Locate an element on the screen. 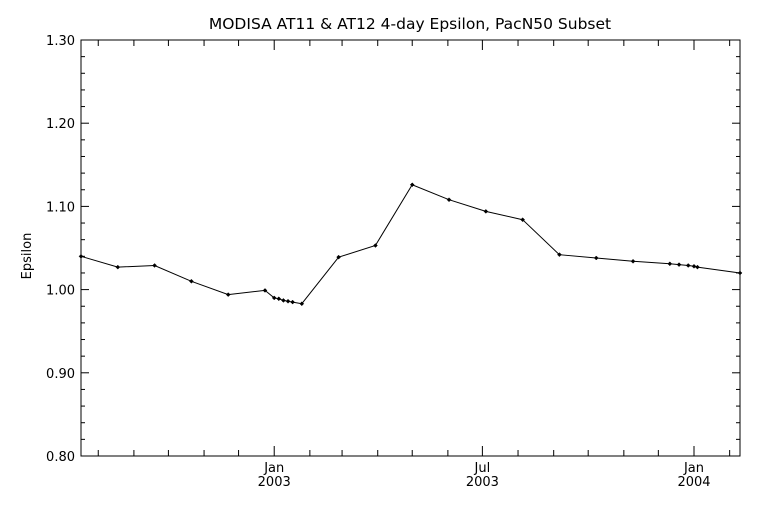 This screenshot has width=768, height=512. y-tick-label: 1.10 is located at coordinates (60, 207).